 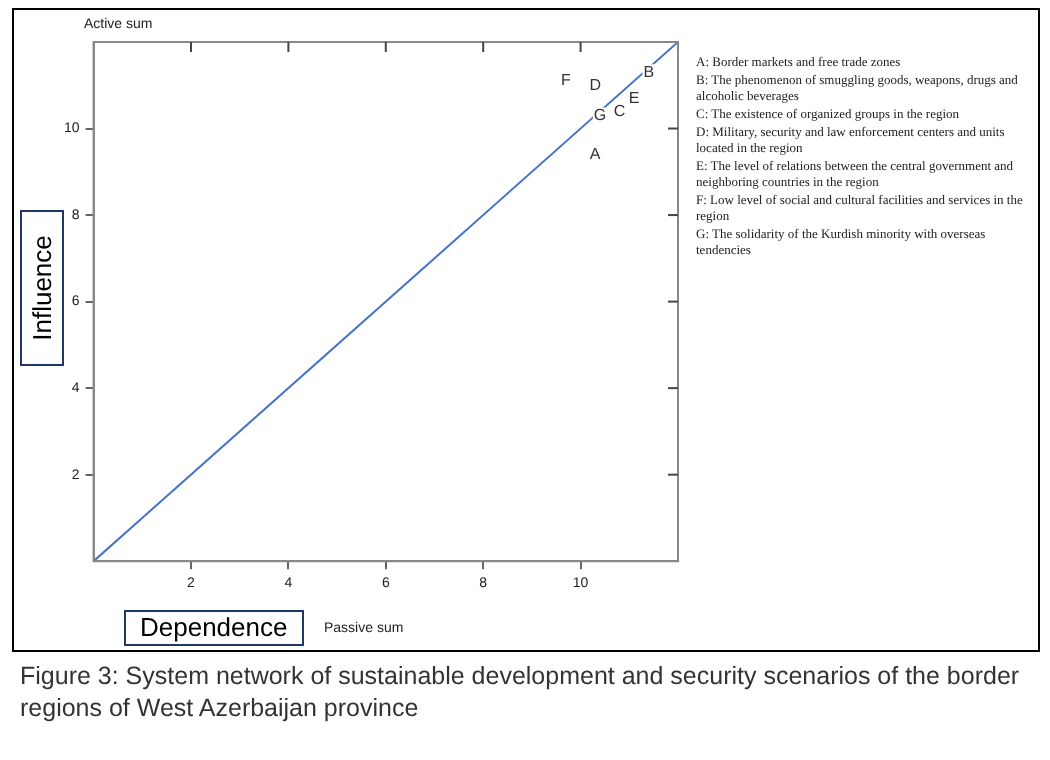 I want to click on text: D, so click(x=595, y=84).